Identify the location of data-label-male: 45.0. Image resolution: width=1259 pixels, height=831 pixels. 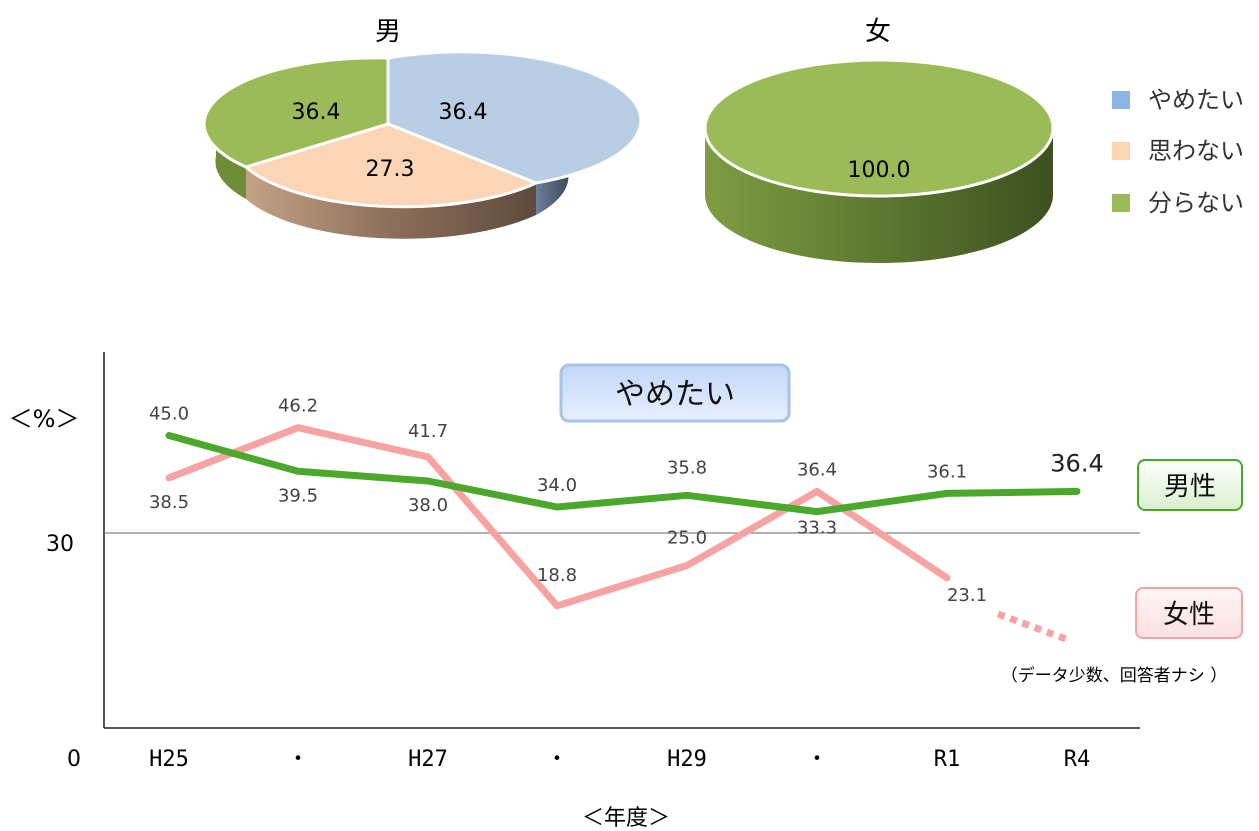
(169, 414).